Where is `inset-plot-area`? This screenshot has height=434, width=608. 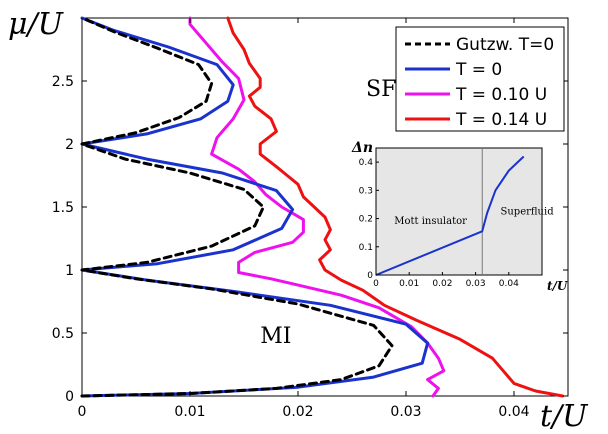 inset-plot-area is located at coordinates (459, 211).